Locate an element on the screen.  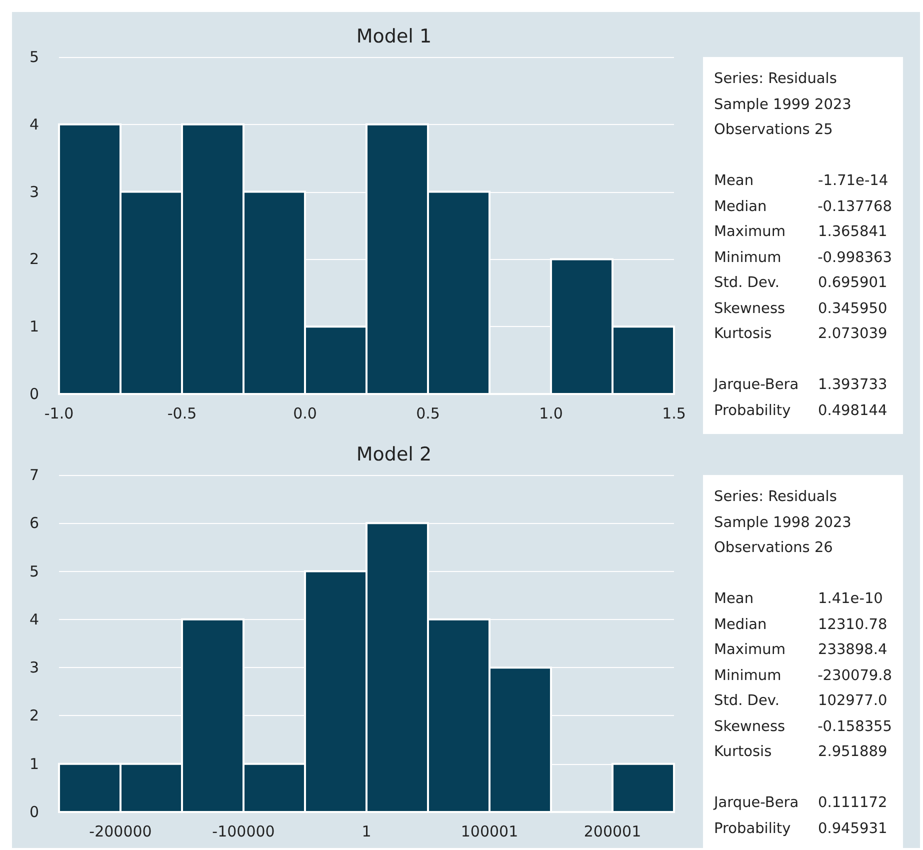
text: -0.998363 is located at coordinates (855, 258).